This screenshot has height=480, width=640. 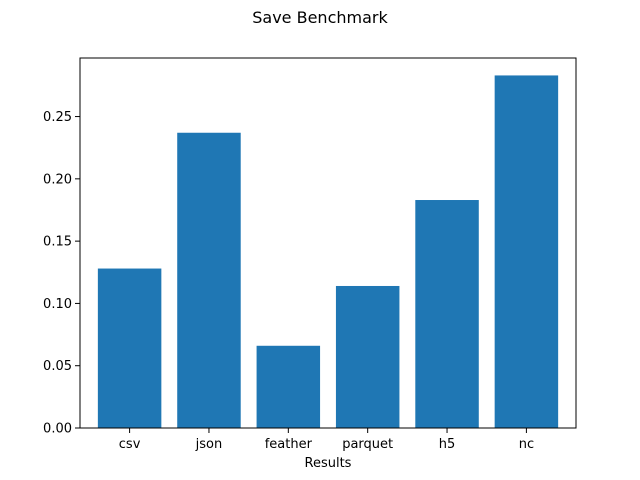 I want to click on y-tick-label: 0.05, so click(x=57, y=366).